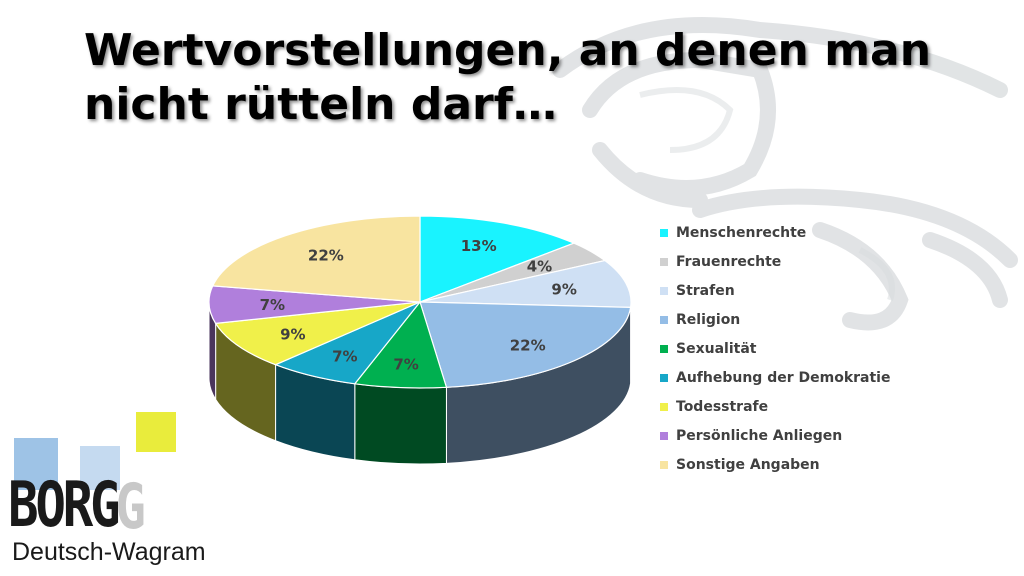 This screenshot has height=576, width=1024. What do you see at coordinates (64, 504) in the screenshot?
I see `logo-wordmark: BORG` at bounding box center [64, 504].